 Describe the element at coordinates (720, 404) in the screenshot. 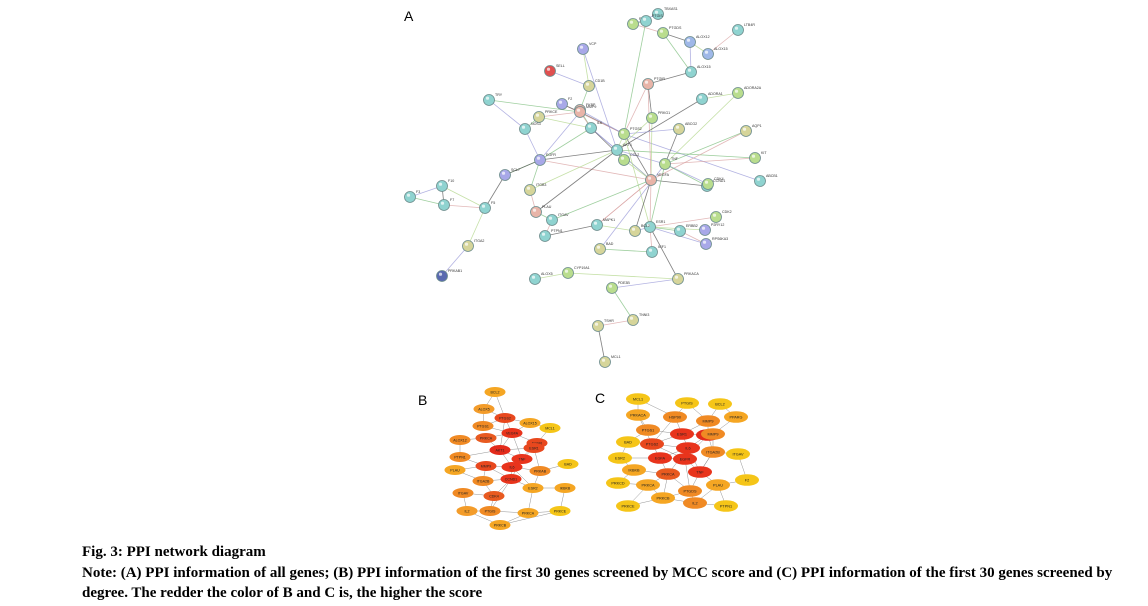

I see `network-c-node: BCL2` at that location.